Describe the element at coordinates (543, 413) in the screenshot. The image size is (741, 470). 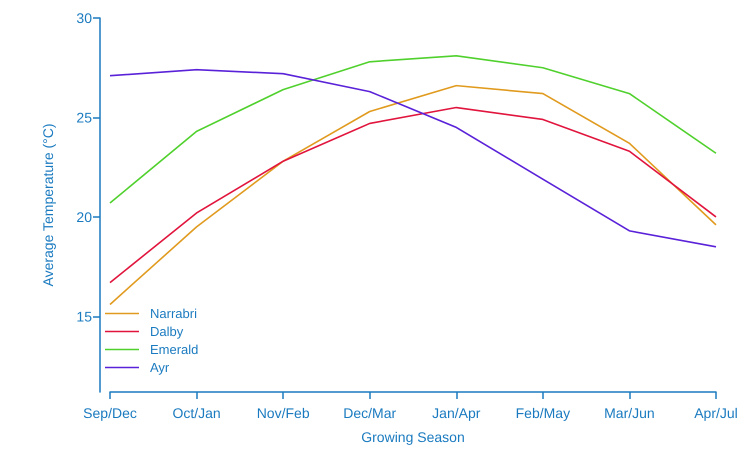
I see `x-tick-label: Feb/May` at that location.